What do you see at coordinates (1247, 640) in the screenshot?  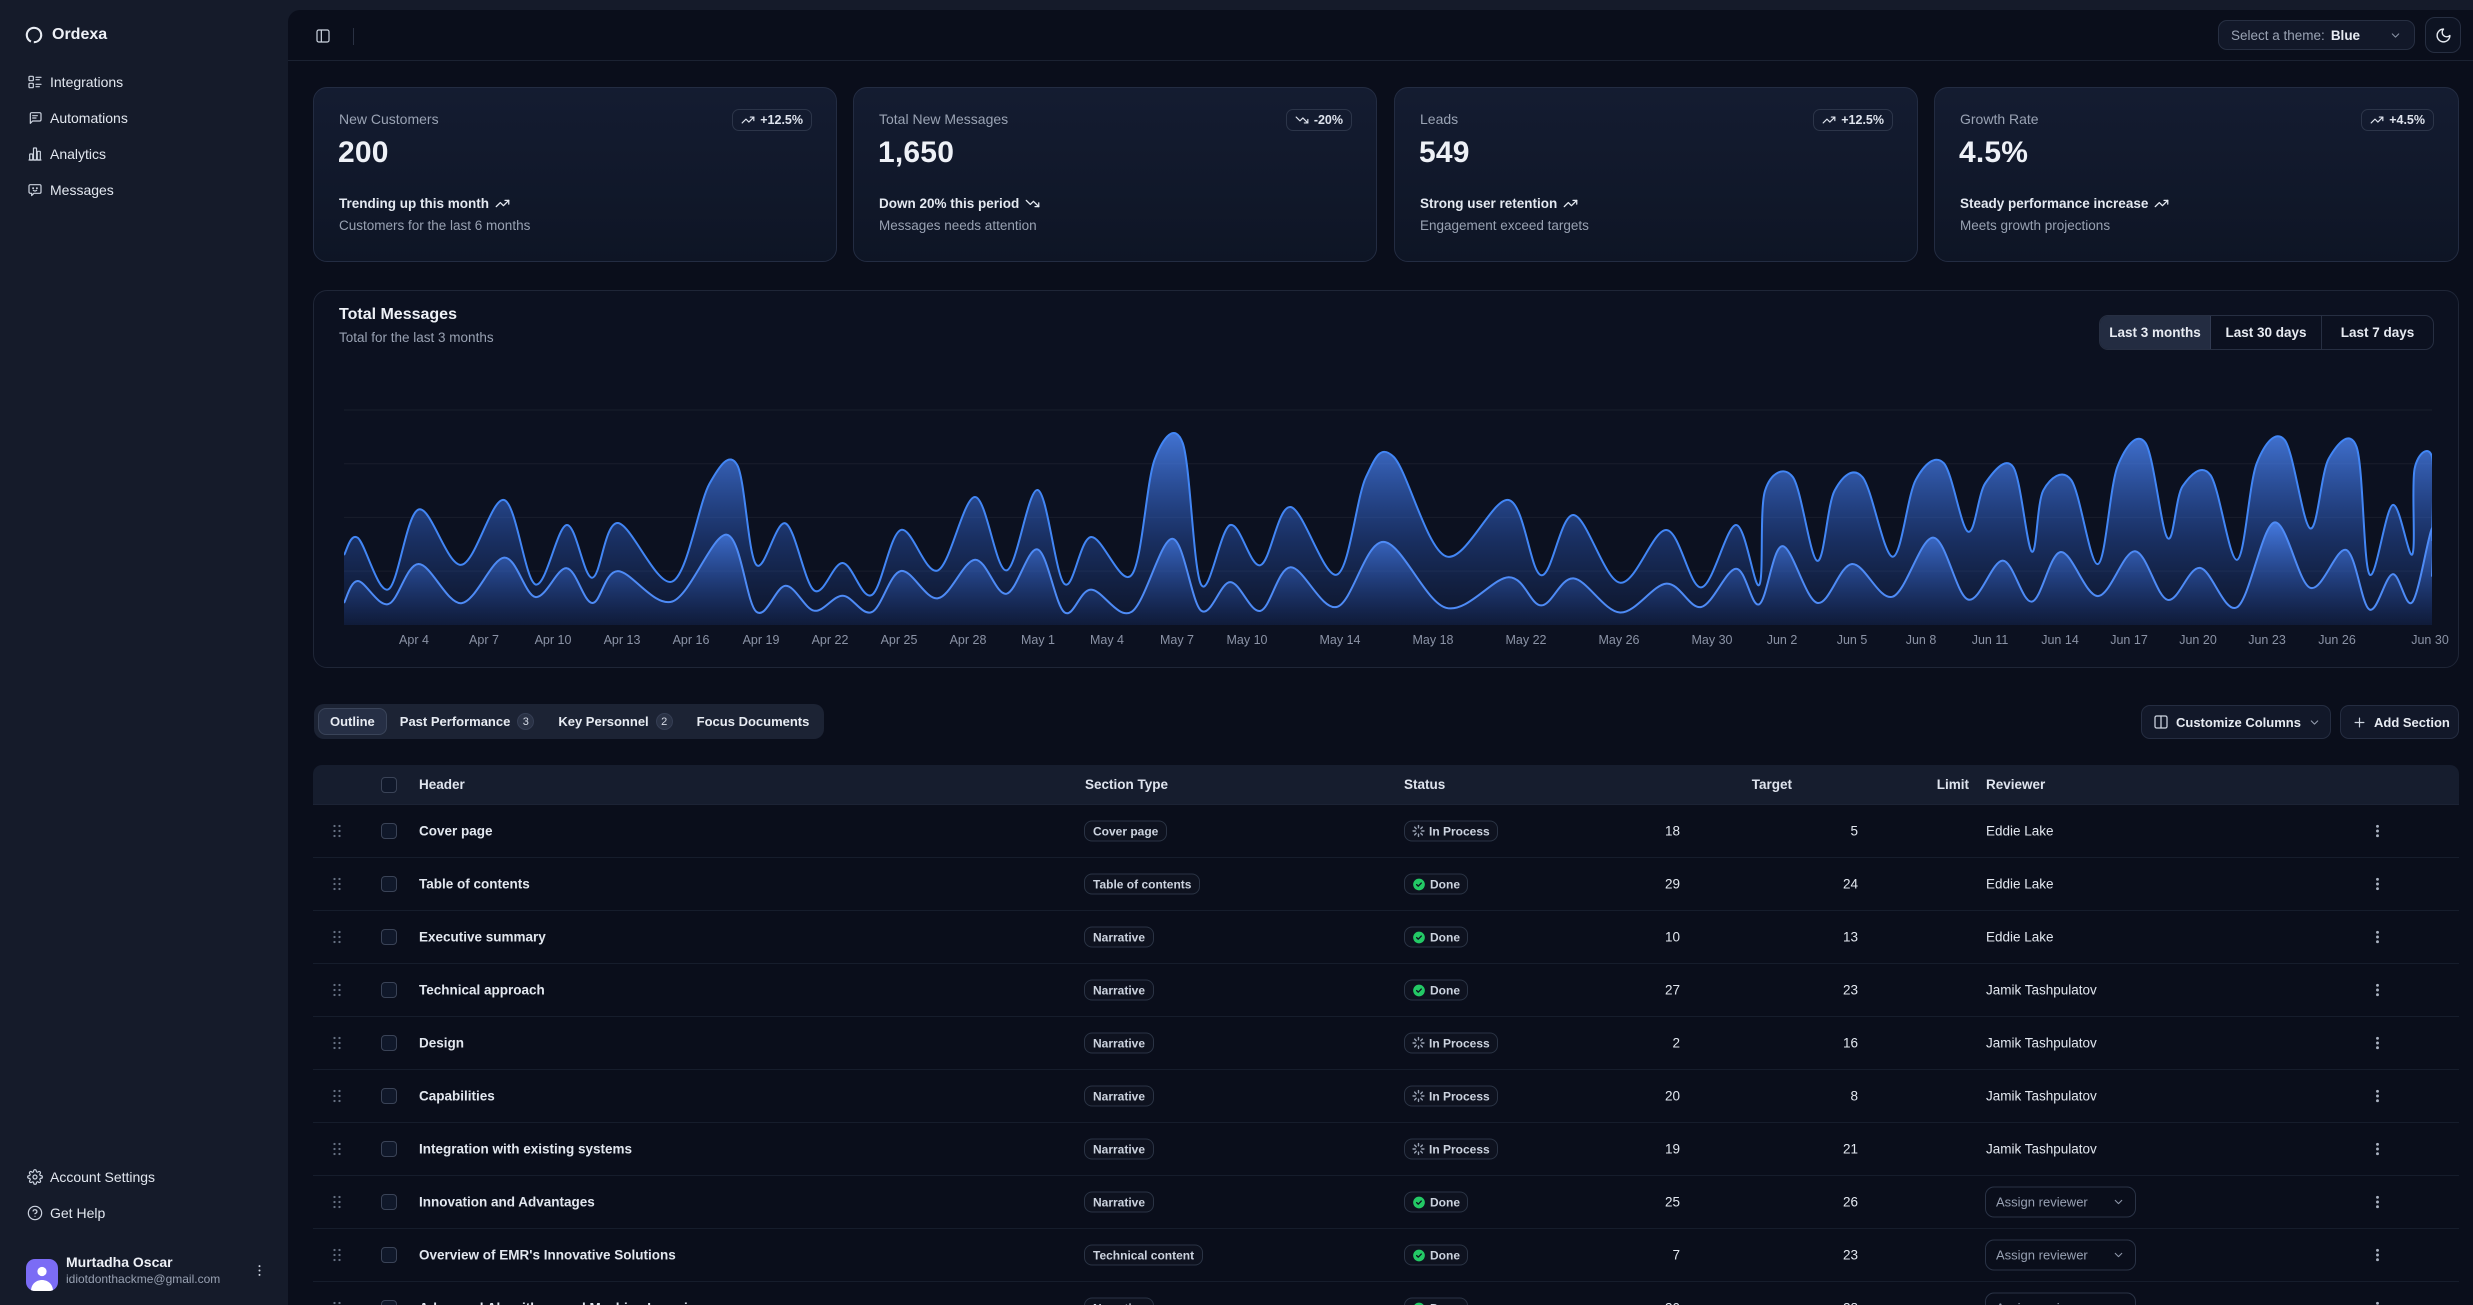 I see `svg-text: May 10` at bounding box center [1247, 640].